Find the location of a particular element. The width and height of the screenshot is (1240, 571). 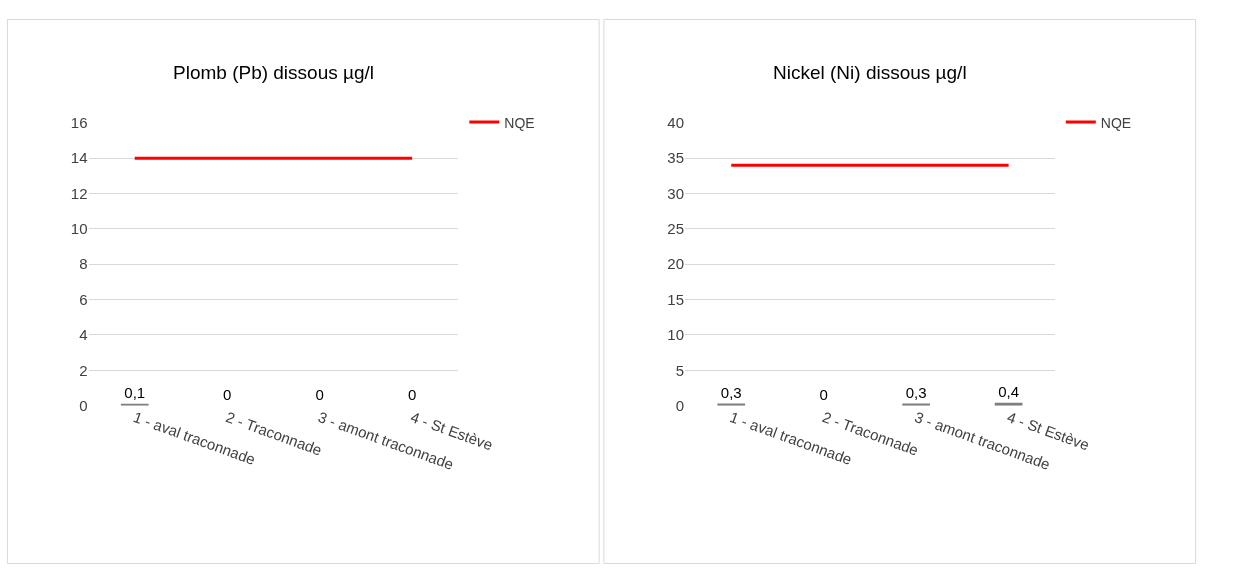

y-tick-label: 4 is located at coordinates (83, 335).